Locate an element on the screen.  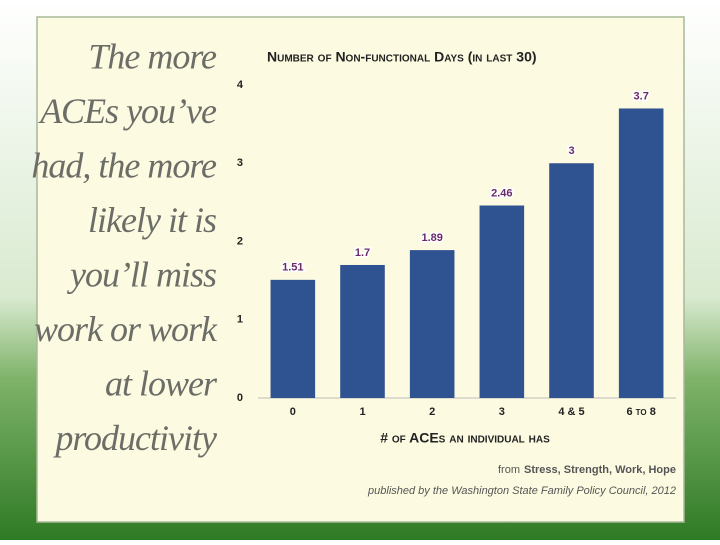
slide-text: at lower is located at coordinates (161, 383).